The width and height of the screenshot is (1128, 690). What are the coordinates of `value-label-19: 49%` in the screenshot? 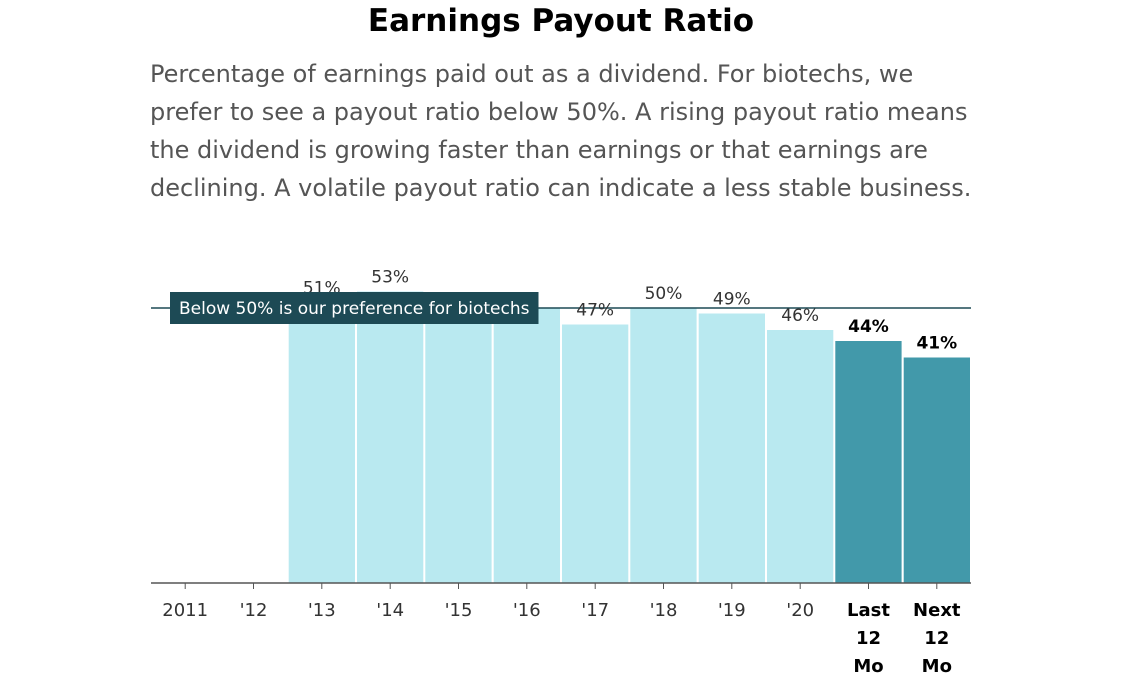 It's located at (732, 300).